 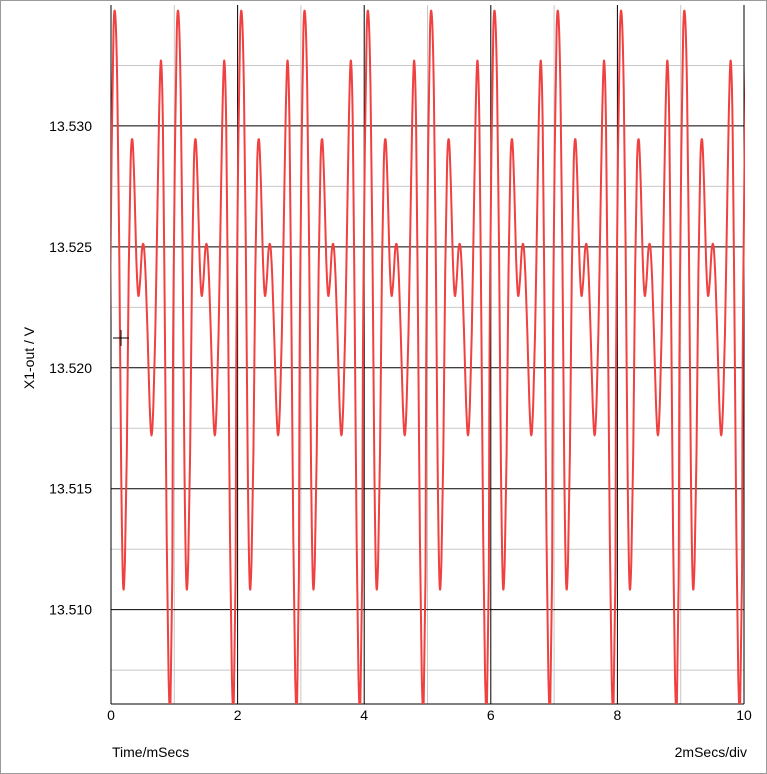 I want to click on x-axis-label: Time/mSecs, so click(x=151, y=752).